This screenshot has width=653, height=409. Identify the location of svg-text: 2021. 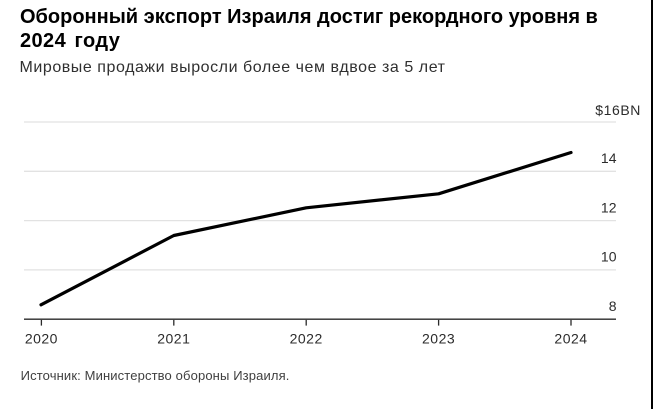
(173, 339).